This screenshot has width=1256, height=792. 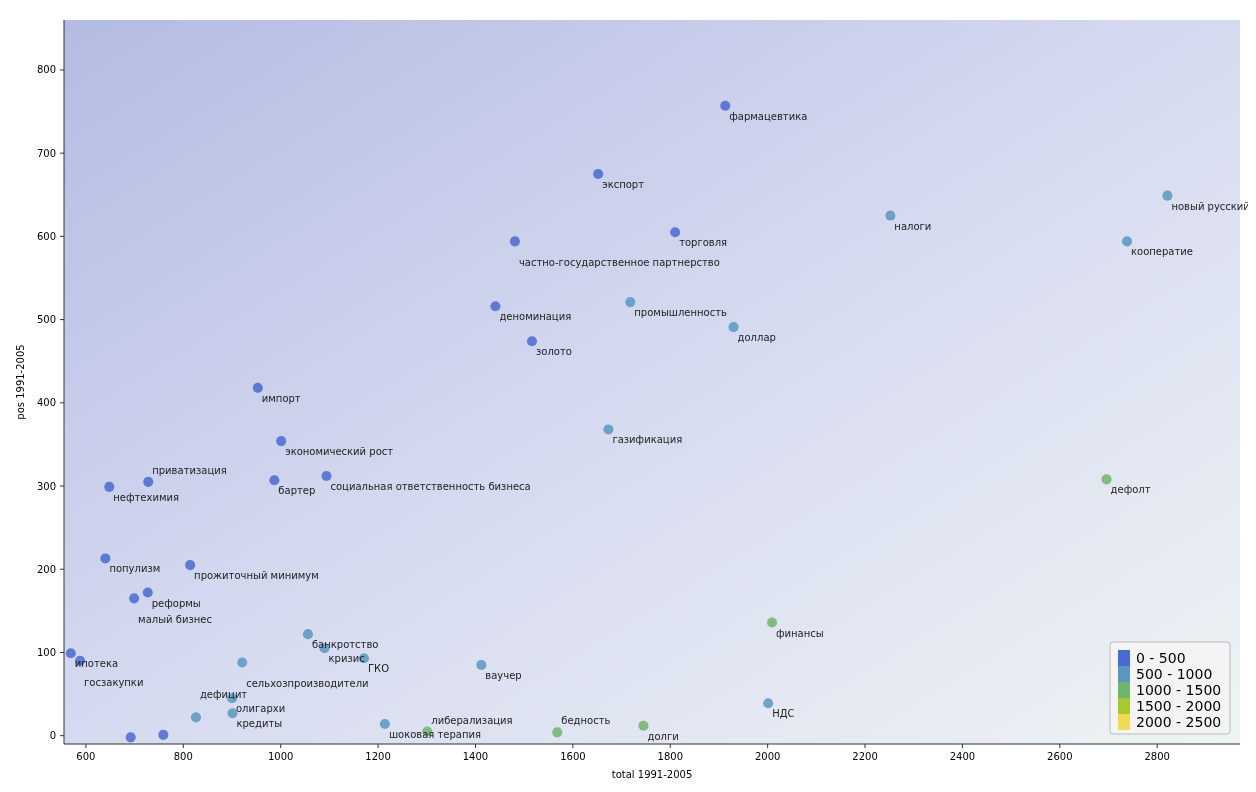 What do you see at coordinates (378, 669) in the screenshot?
I see `annotation: ГКО` at bounding box center [378, 669].